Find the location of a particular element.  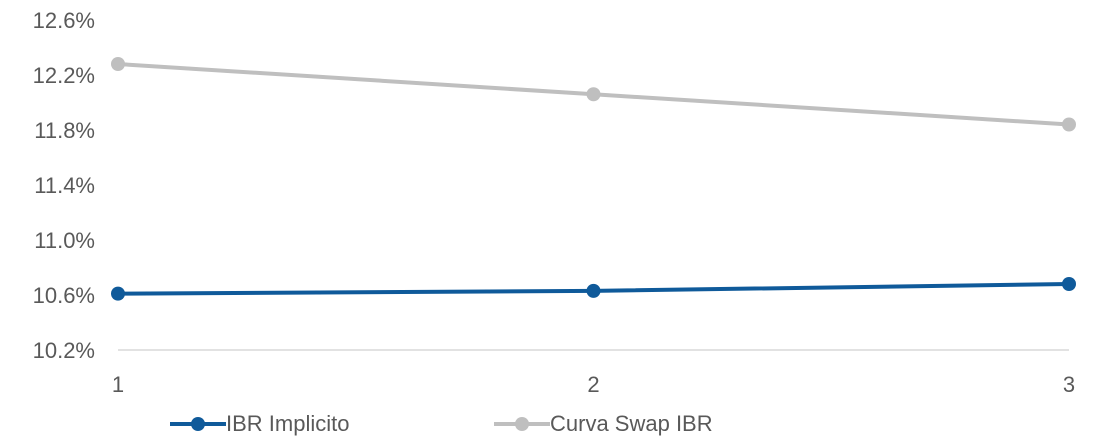

legend-label-curva-swap-ibr: Curva Swap IBR is located at coordinates (631, 423).